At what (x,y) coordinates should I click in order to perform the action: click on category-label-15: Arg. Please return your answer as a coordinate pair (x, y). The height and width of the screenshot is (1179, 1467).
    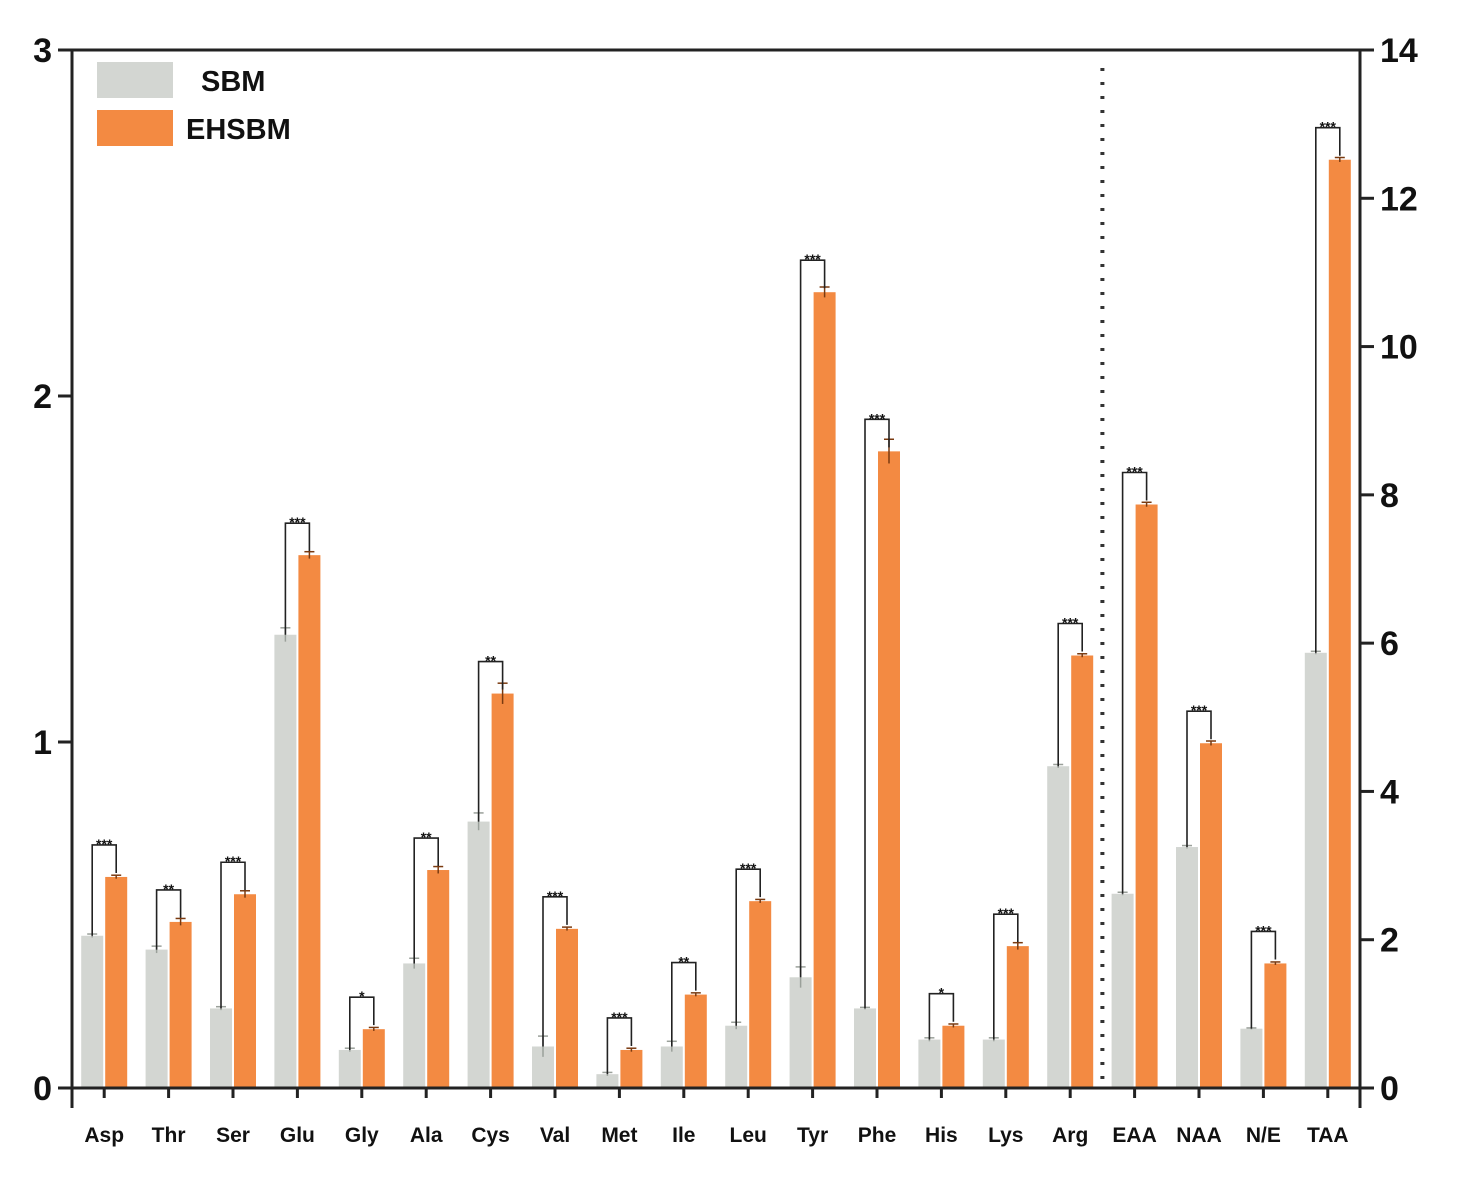
    Looking at the image, I should click on (1070, 1135).